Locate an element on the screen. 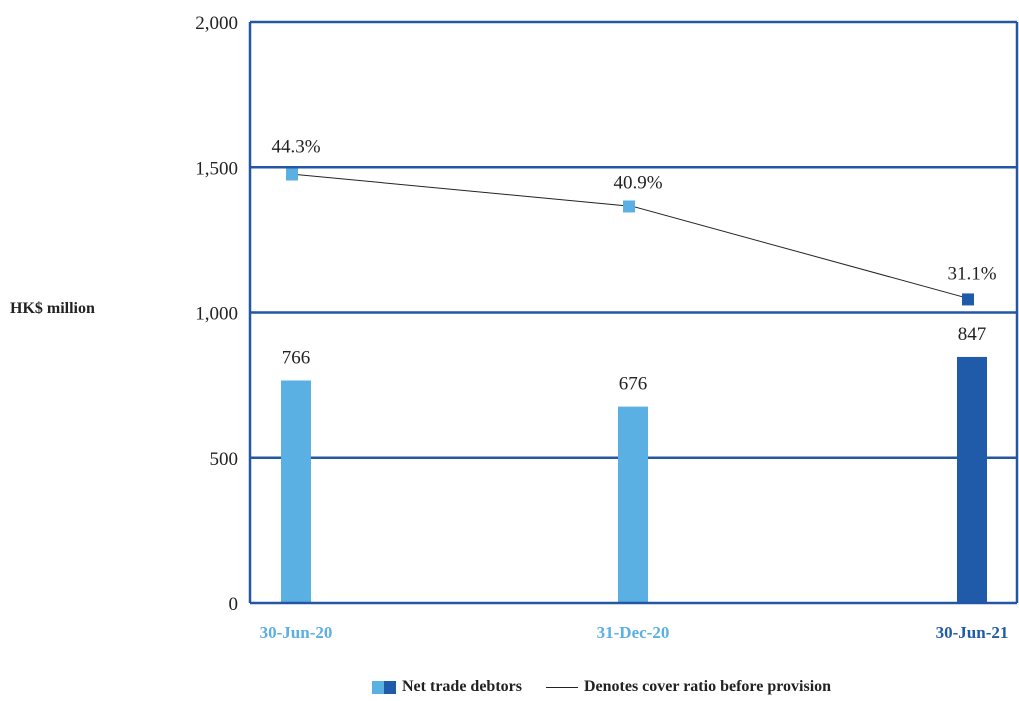  bar-data-label: 676 is located at coordinates (633, 384).